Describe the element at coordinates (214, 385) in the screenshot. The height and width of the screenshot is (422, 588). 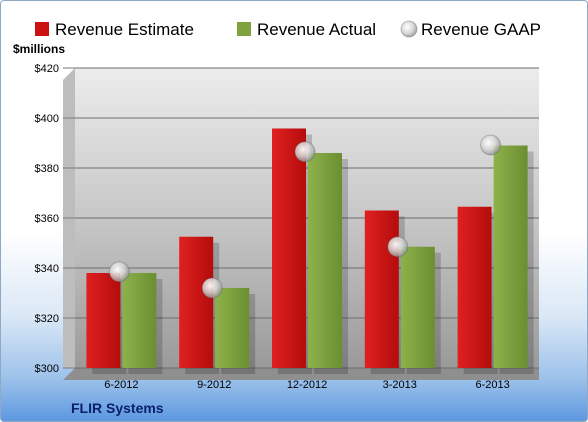
I see `x-tick-label: 9-2012` at that location.